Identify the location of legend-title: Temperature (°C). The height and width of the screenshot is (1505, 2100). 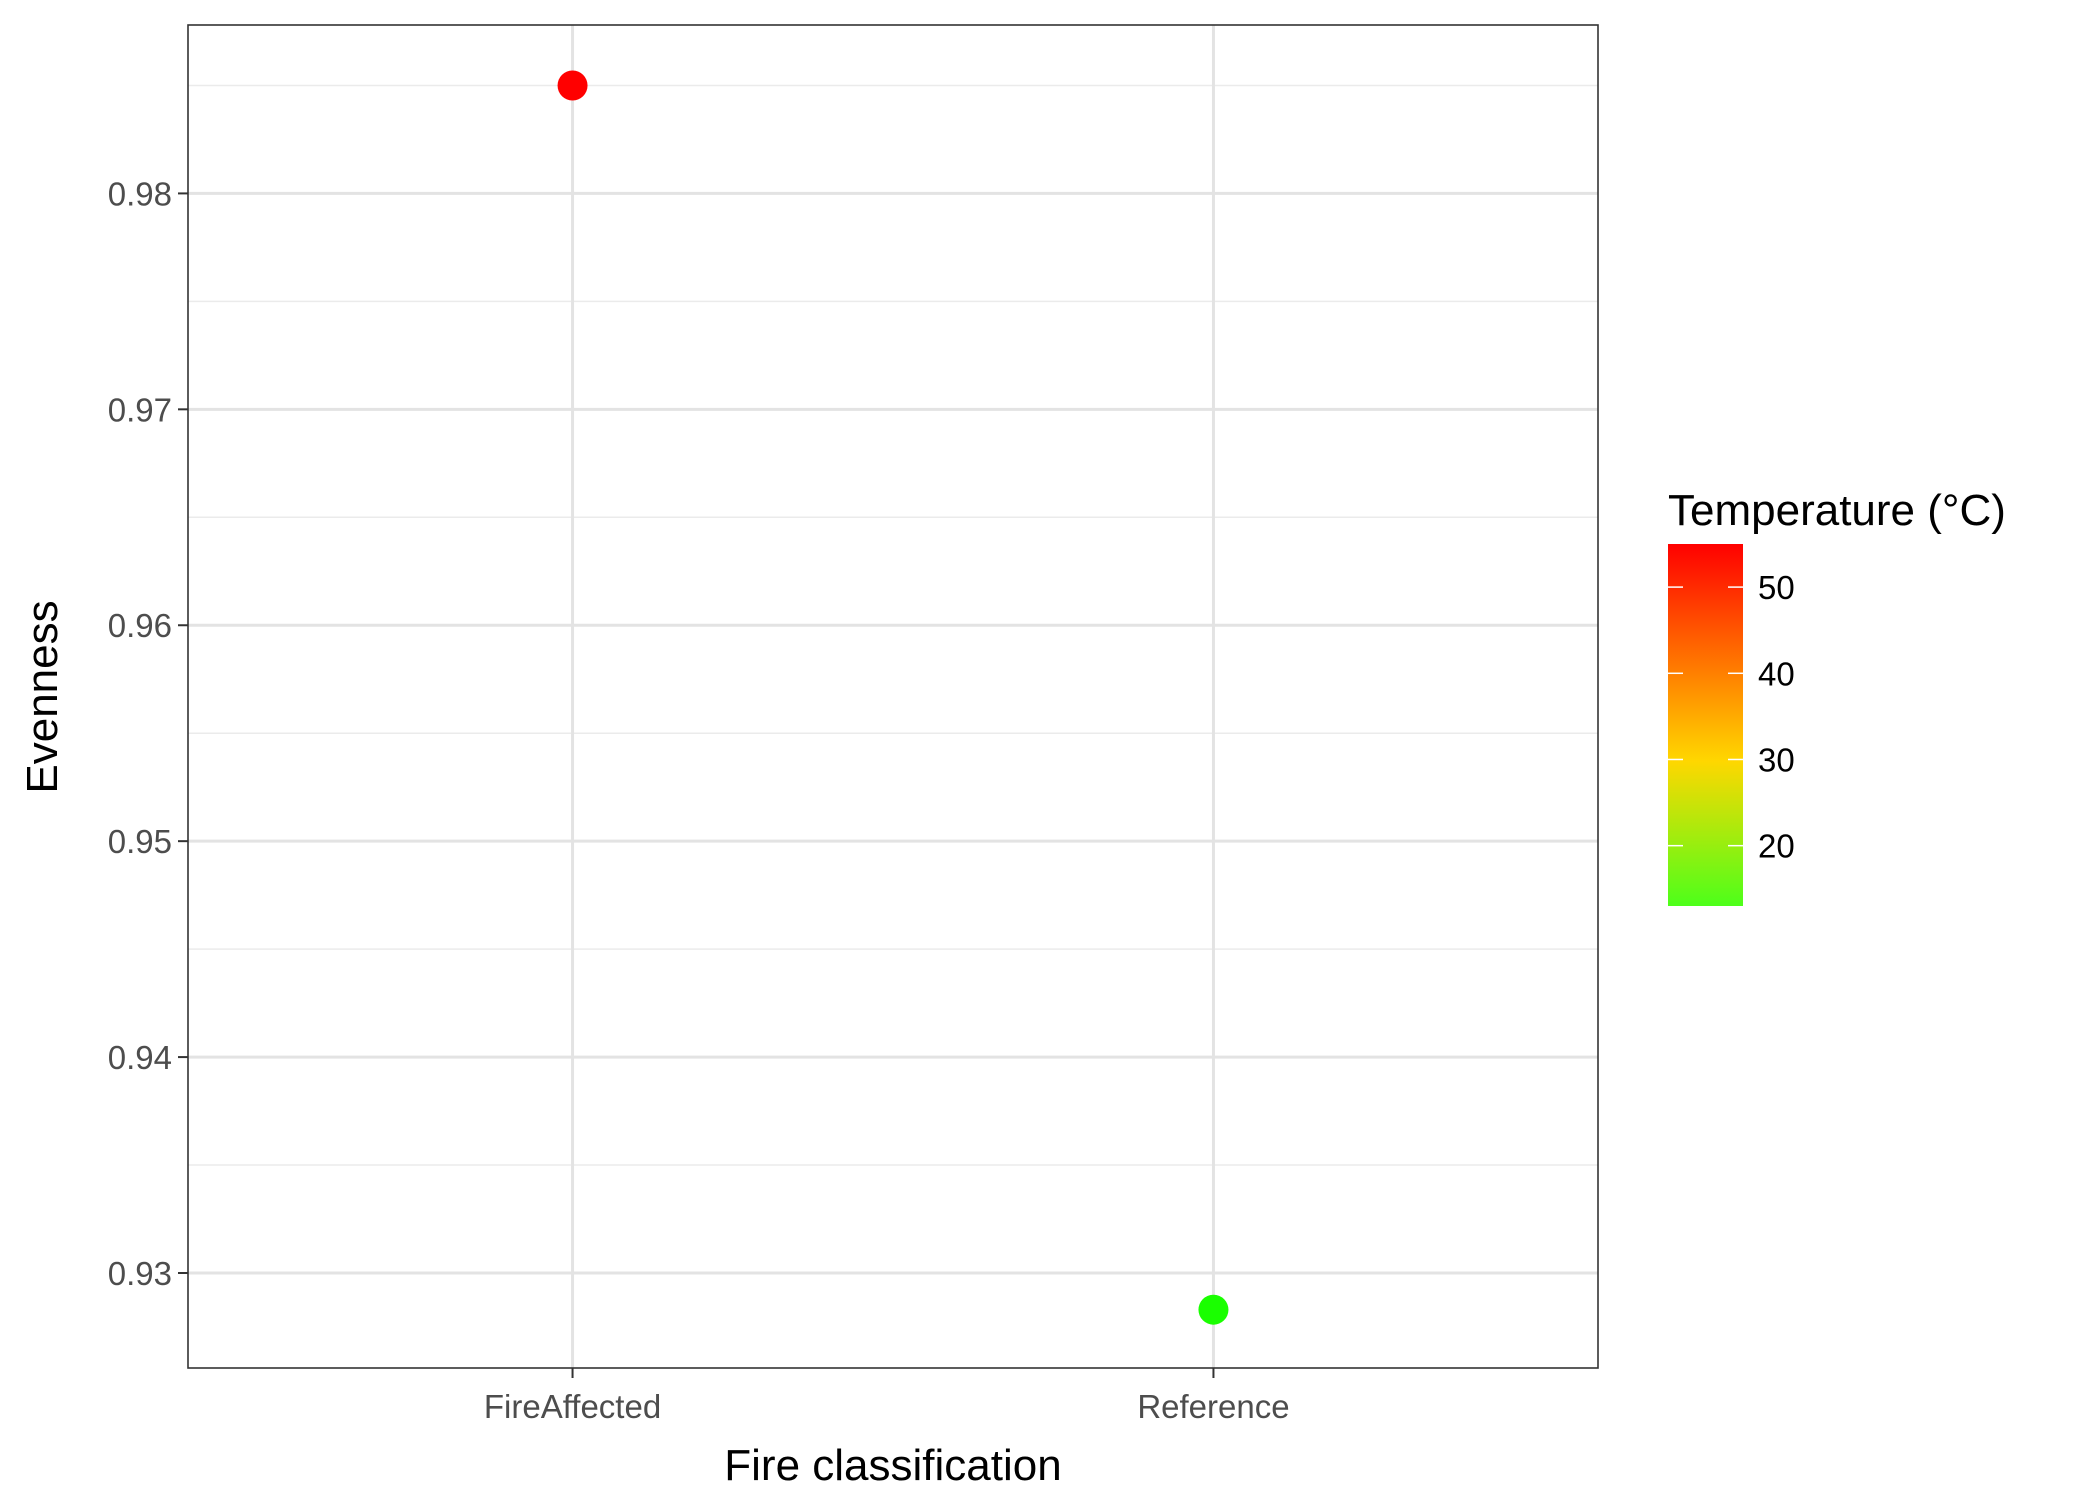
(1837, 510).